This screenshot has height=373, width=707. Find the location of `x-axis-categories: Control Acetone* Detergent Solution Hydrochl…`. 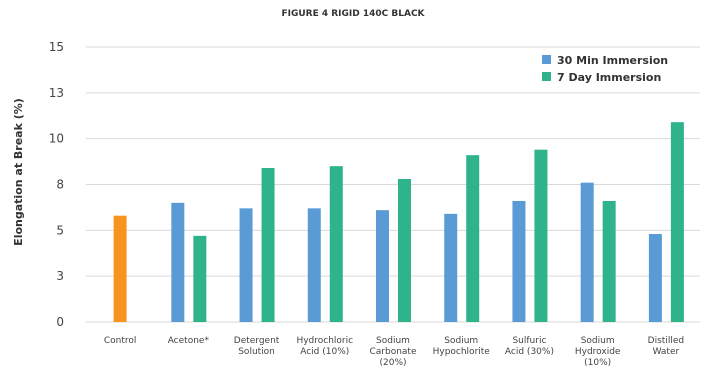

x-axis-categories: Control Acetone* Detergent Solution Hydrochl… is located at coordinates (394, 352).